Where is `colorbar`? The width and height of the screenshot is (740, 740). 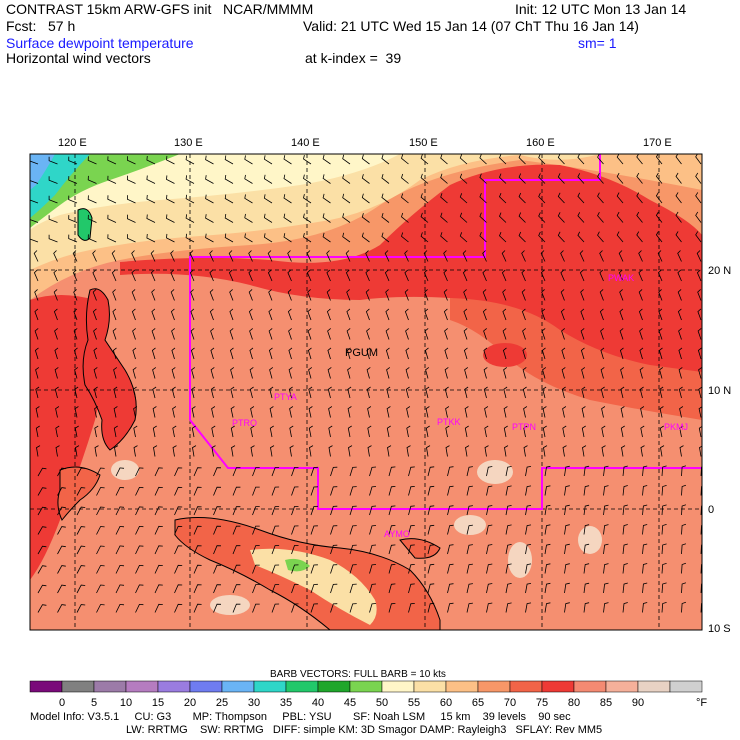
colorbar is located at coordinates (366, 686).